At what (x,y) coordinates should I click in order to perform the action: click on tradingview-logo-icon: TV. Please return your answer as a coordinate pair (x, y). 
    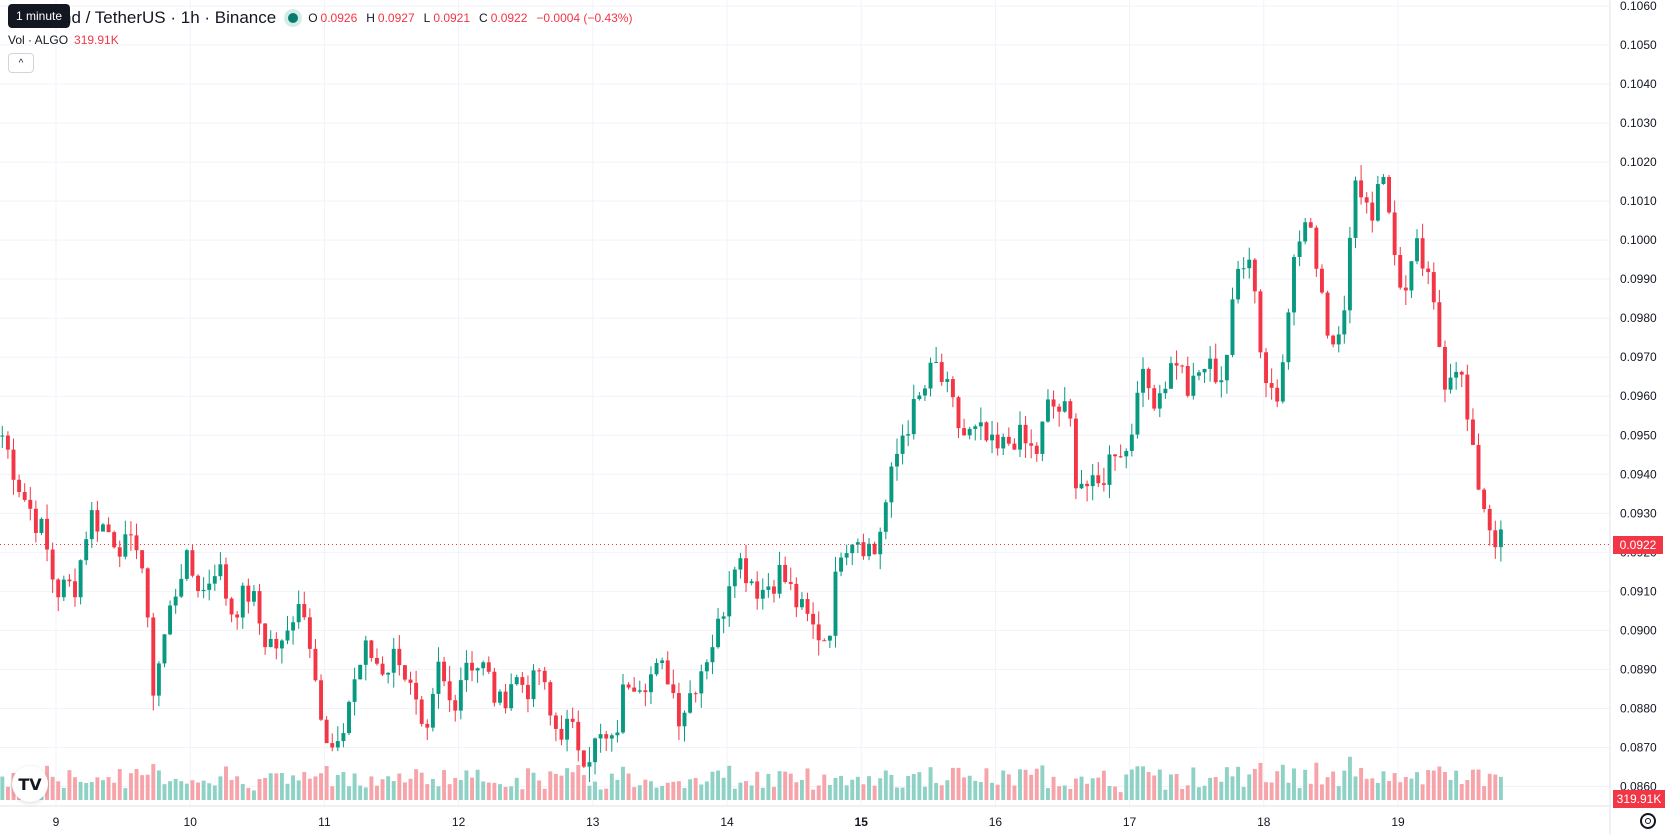
    Looking at the image, I should click on (30, 784).